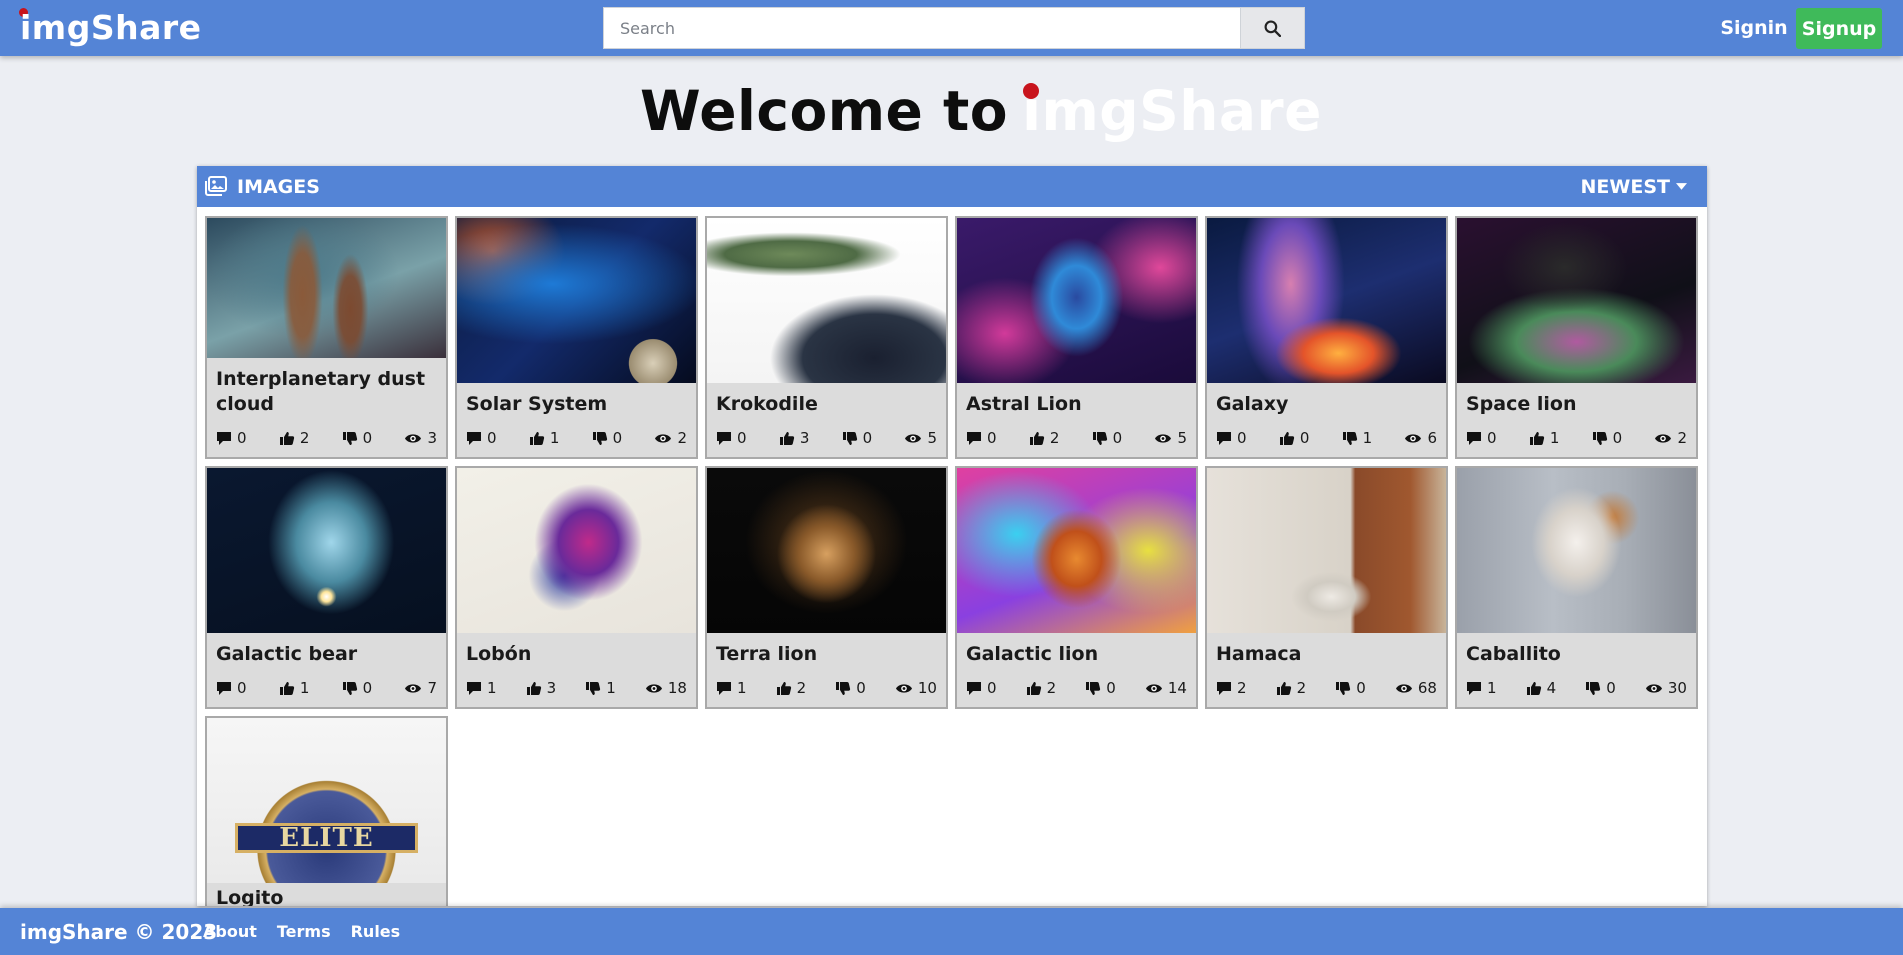 The height and width of the screenshot is (955, 1903). What do you see at coordinates (1172, 111) in the screenshot?
I see `welcome-logo: imgShare` at bounding box center [1172, 111].